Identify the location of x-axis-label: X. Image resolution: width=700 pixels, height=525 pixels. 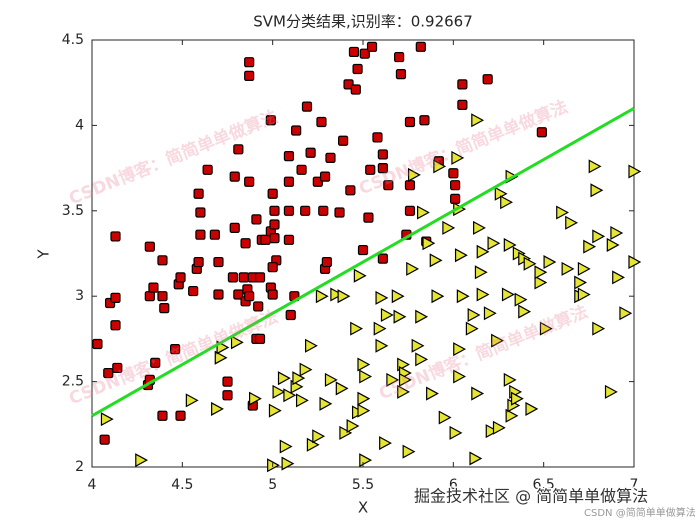
(363, 508).